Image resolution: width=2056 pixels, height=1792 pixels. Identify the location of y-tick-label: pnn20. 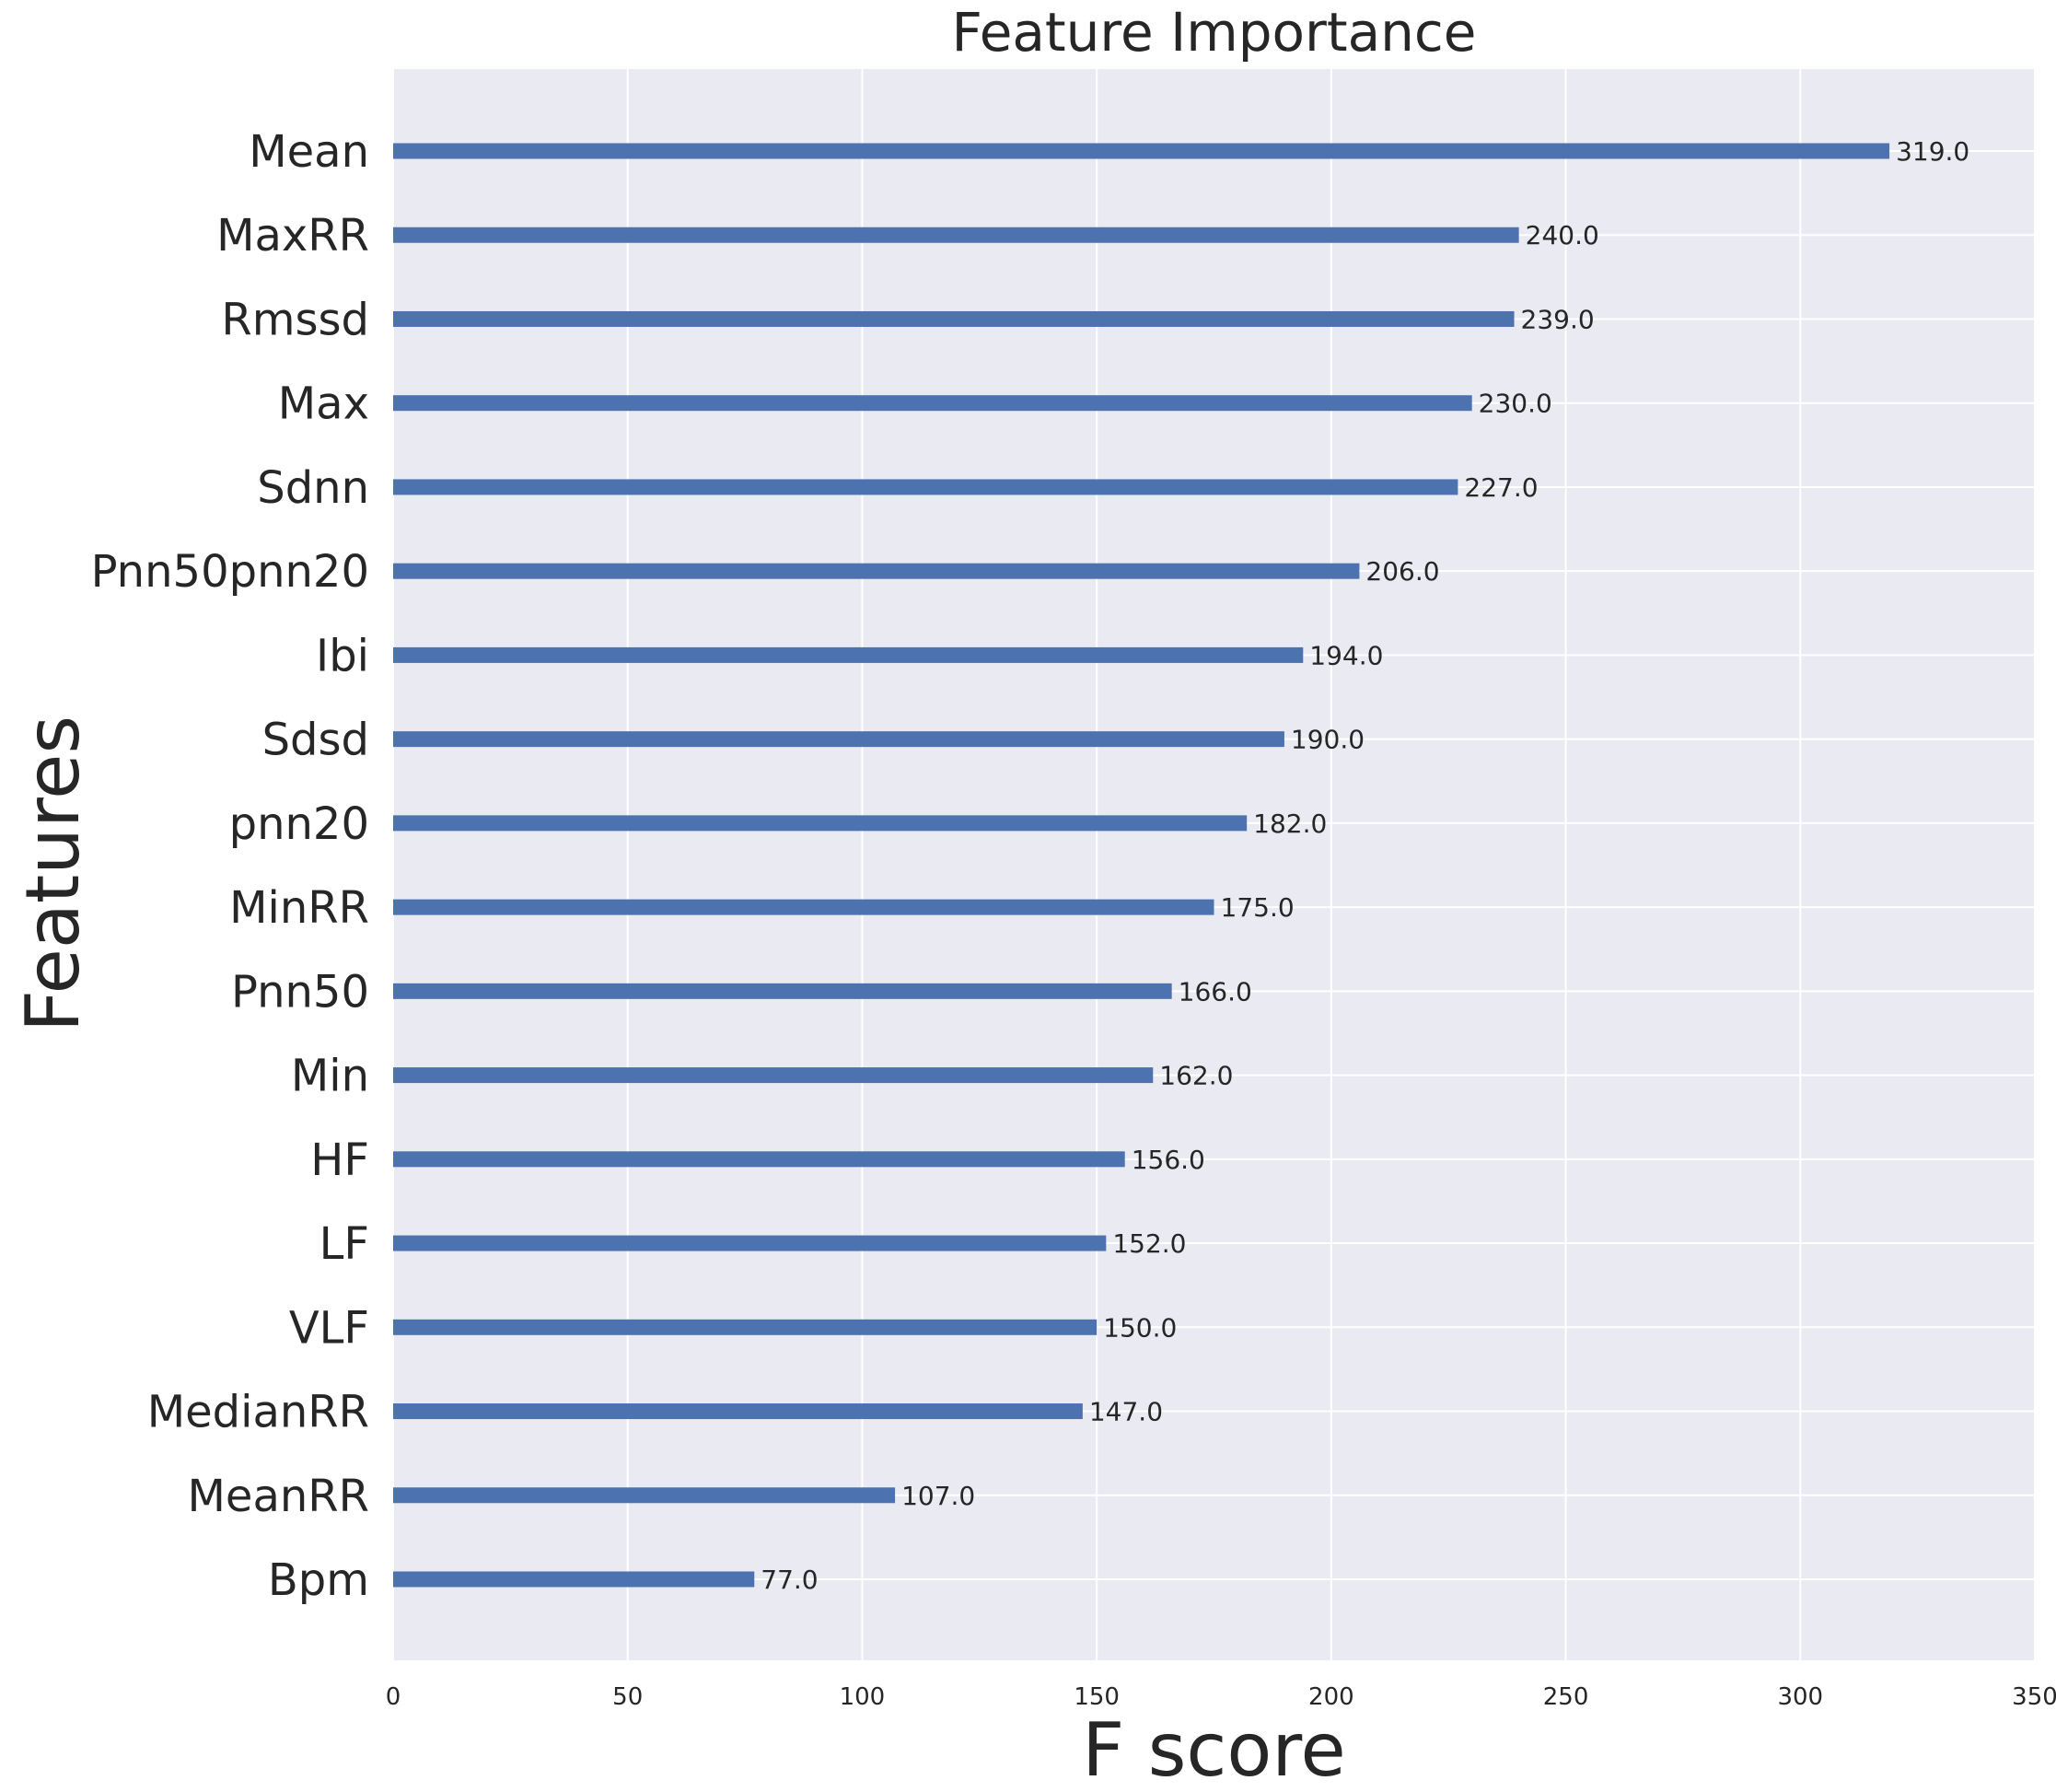
(299, 824).